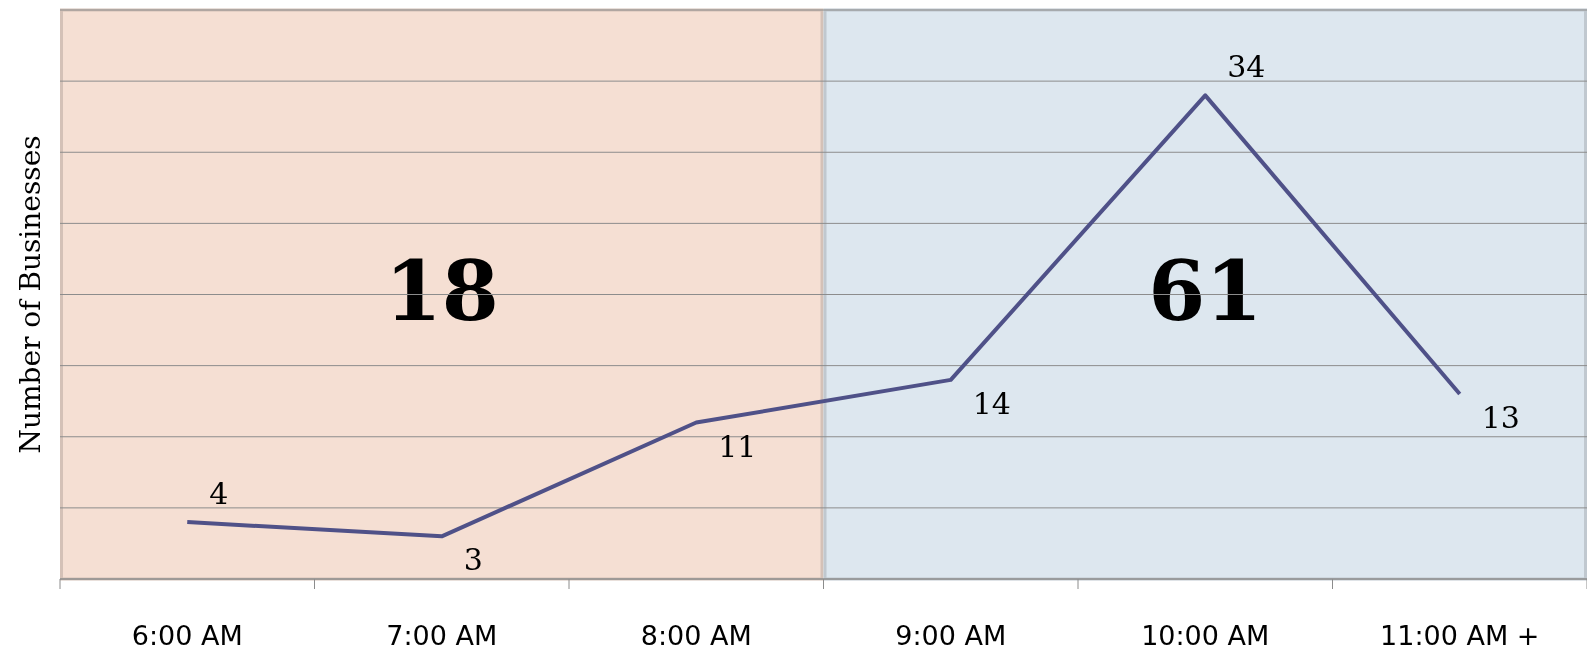  Describe the element at coordinates (441, 290) in the screenshot. I see `band-label: 18` at that location.